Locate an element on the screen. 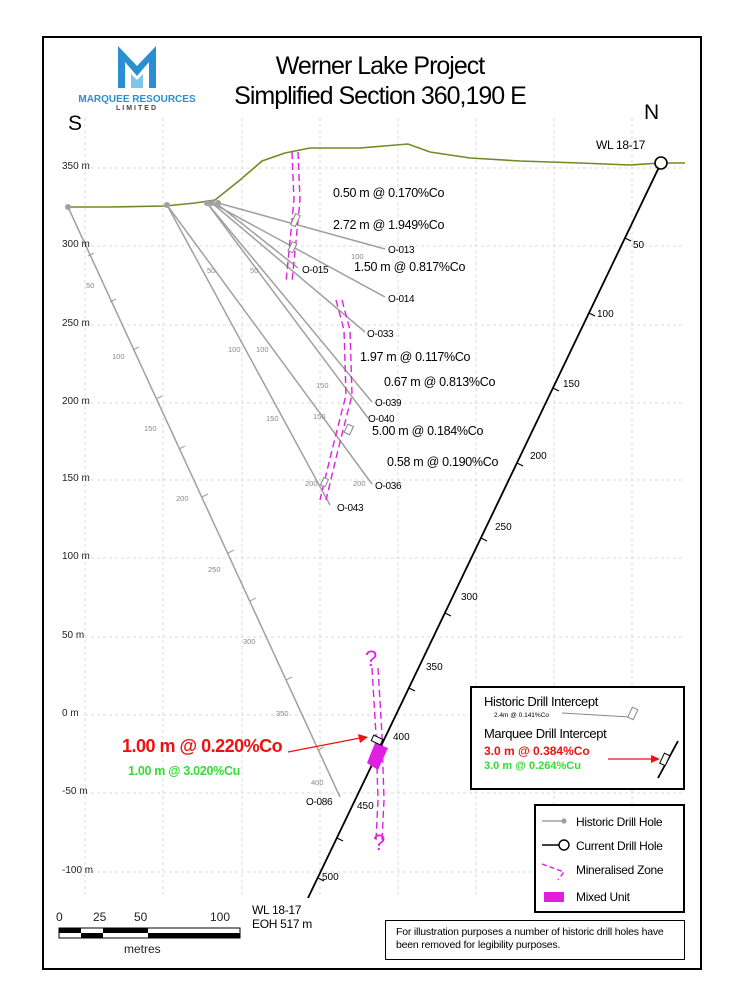 The height and width of the screenshot is (999, 749). hole-label-o-036: O-036 is located at coordinates (388, 486).